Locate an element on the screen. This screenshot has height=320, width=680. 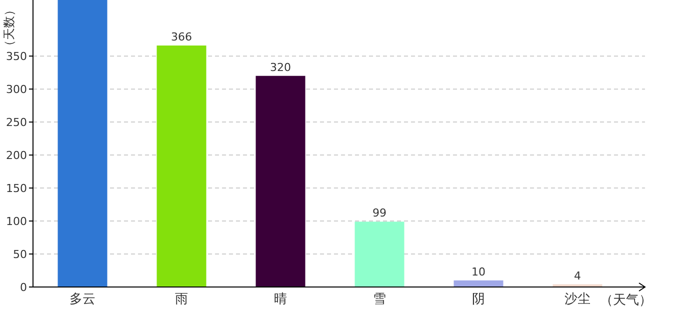
x-tick-label: 雨 is located at coordinates (181, 299).